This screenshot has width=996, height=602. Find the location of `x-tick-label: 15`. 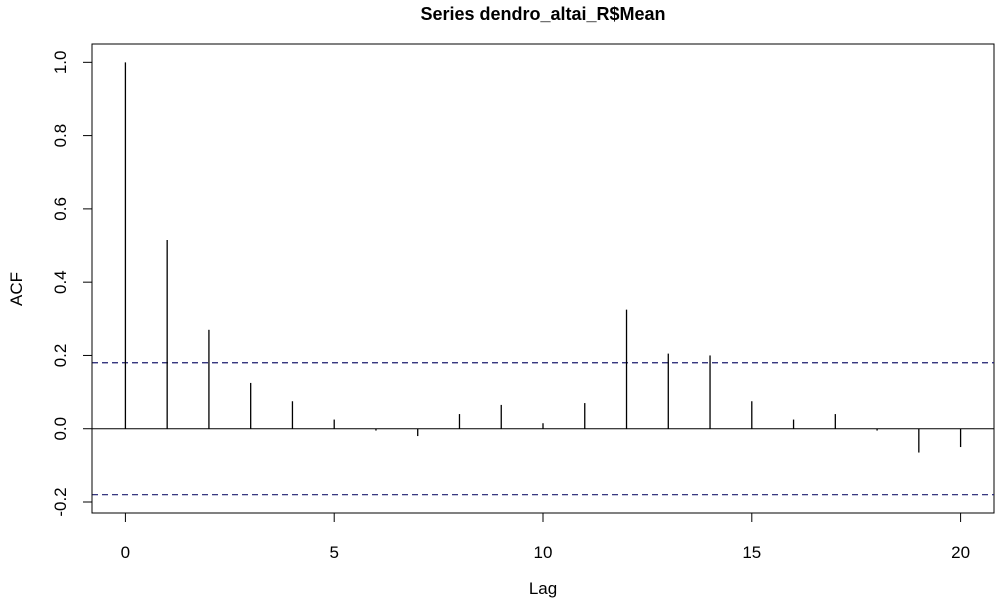

x-tick-label: 15 is located at coordinates (751, 552).